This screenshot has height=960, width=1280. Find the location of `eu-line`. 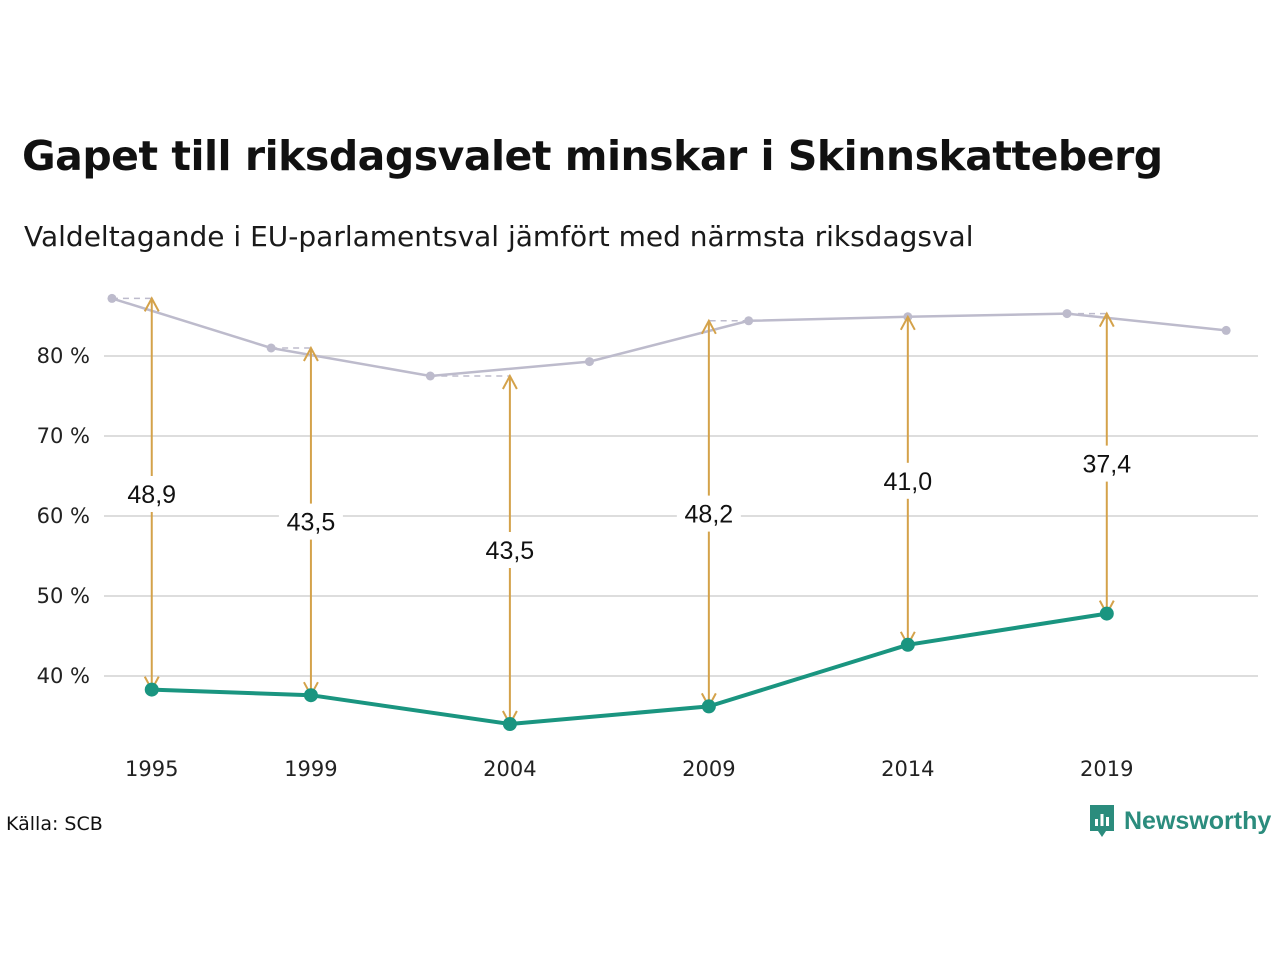

eu-line is located at coordinates (629, 668).